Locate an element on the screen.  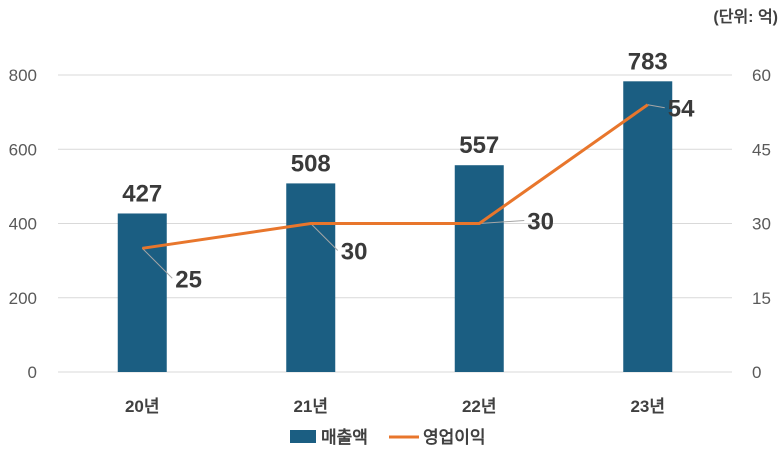
right-tick-label: 45 is located at coordinates (761, 149).